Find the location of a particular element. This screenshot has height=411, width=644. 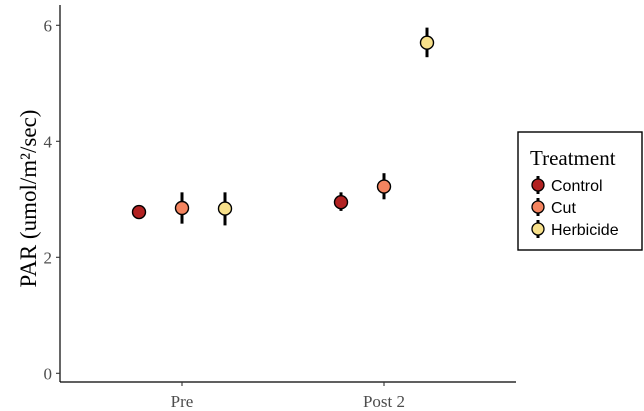

y-ticks: 0 2 4 6 is located at coordinates (52, 199).